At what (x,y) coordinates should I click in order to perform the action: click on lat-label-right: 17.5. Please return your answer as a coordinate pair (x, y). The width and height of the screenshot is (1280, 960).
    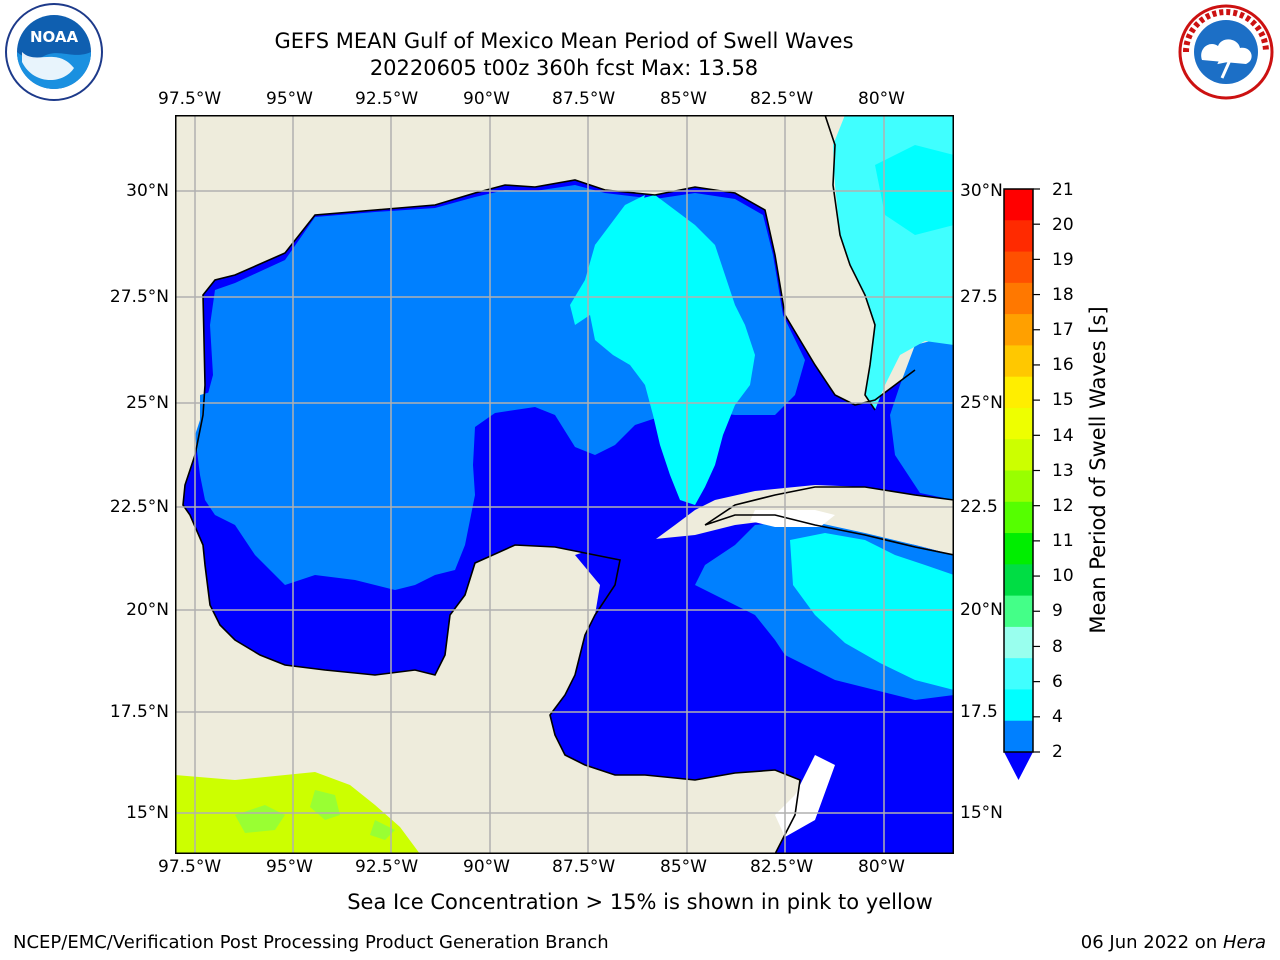
    Looking at the image, I should click on (979, 712).